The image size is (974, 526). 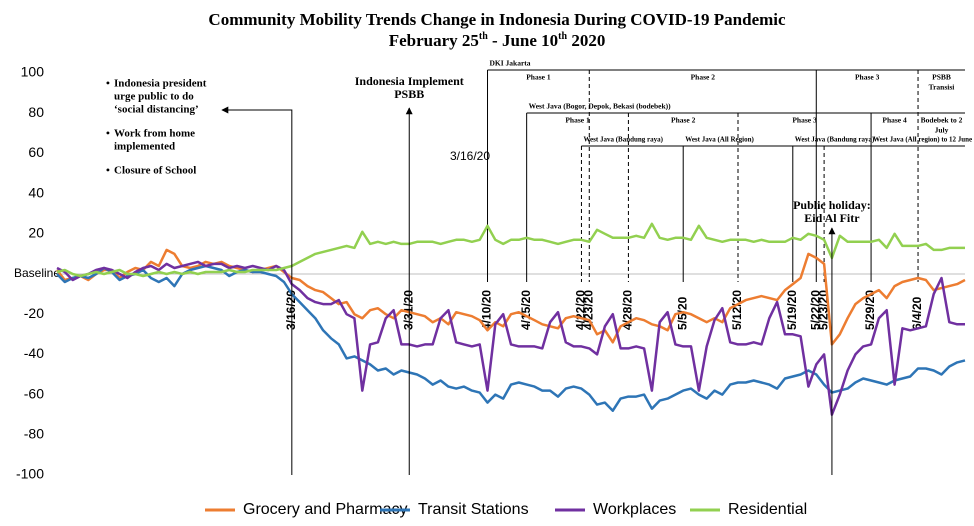 I want to click on y-tick-label: 80, so click(x=36, y=112).